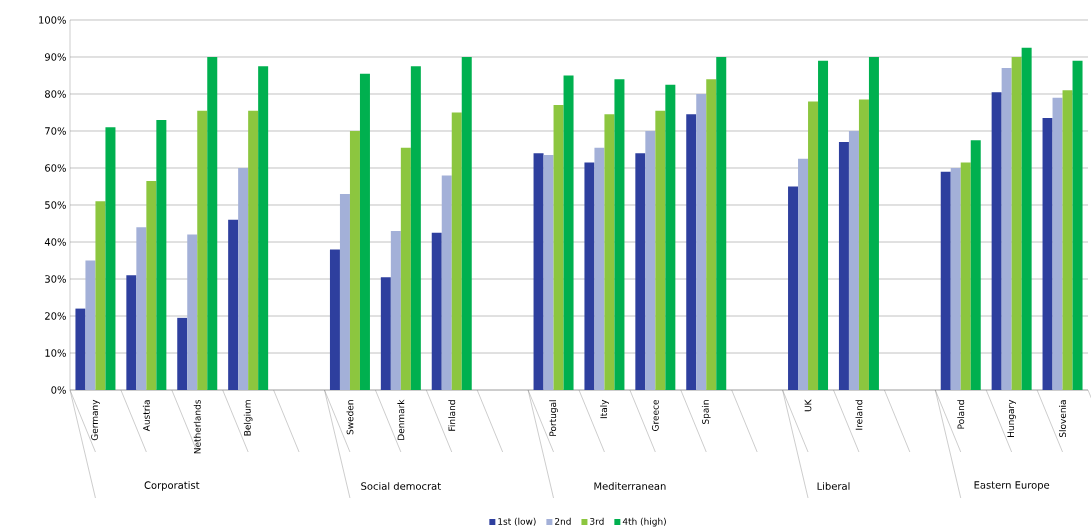 Image resolution: width=1091 pixels, height=530 pixels. I want to click on y-tick-label: 90%, so click(55, 57).